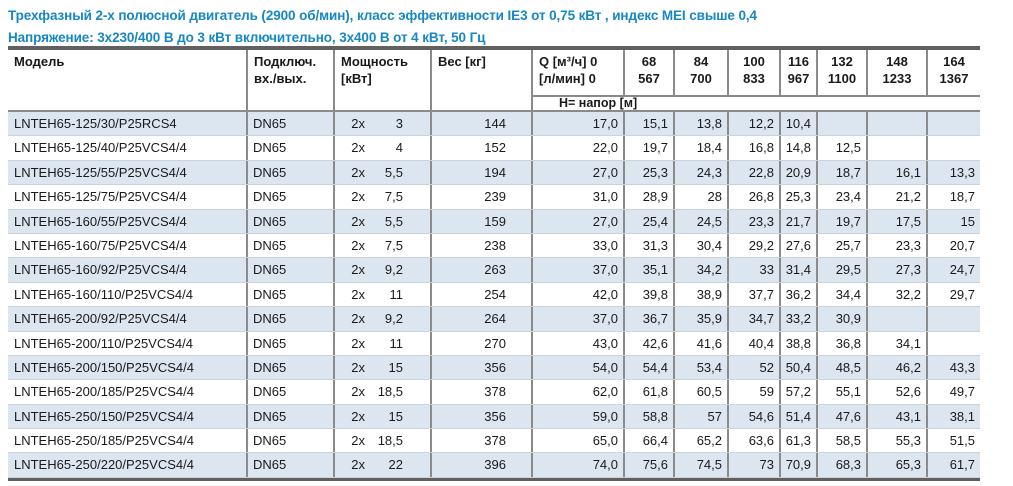  I want to click on head-value-cell: 18,4, so click(700, 148).